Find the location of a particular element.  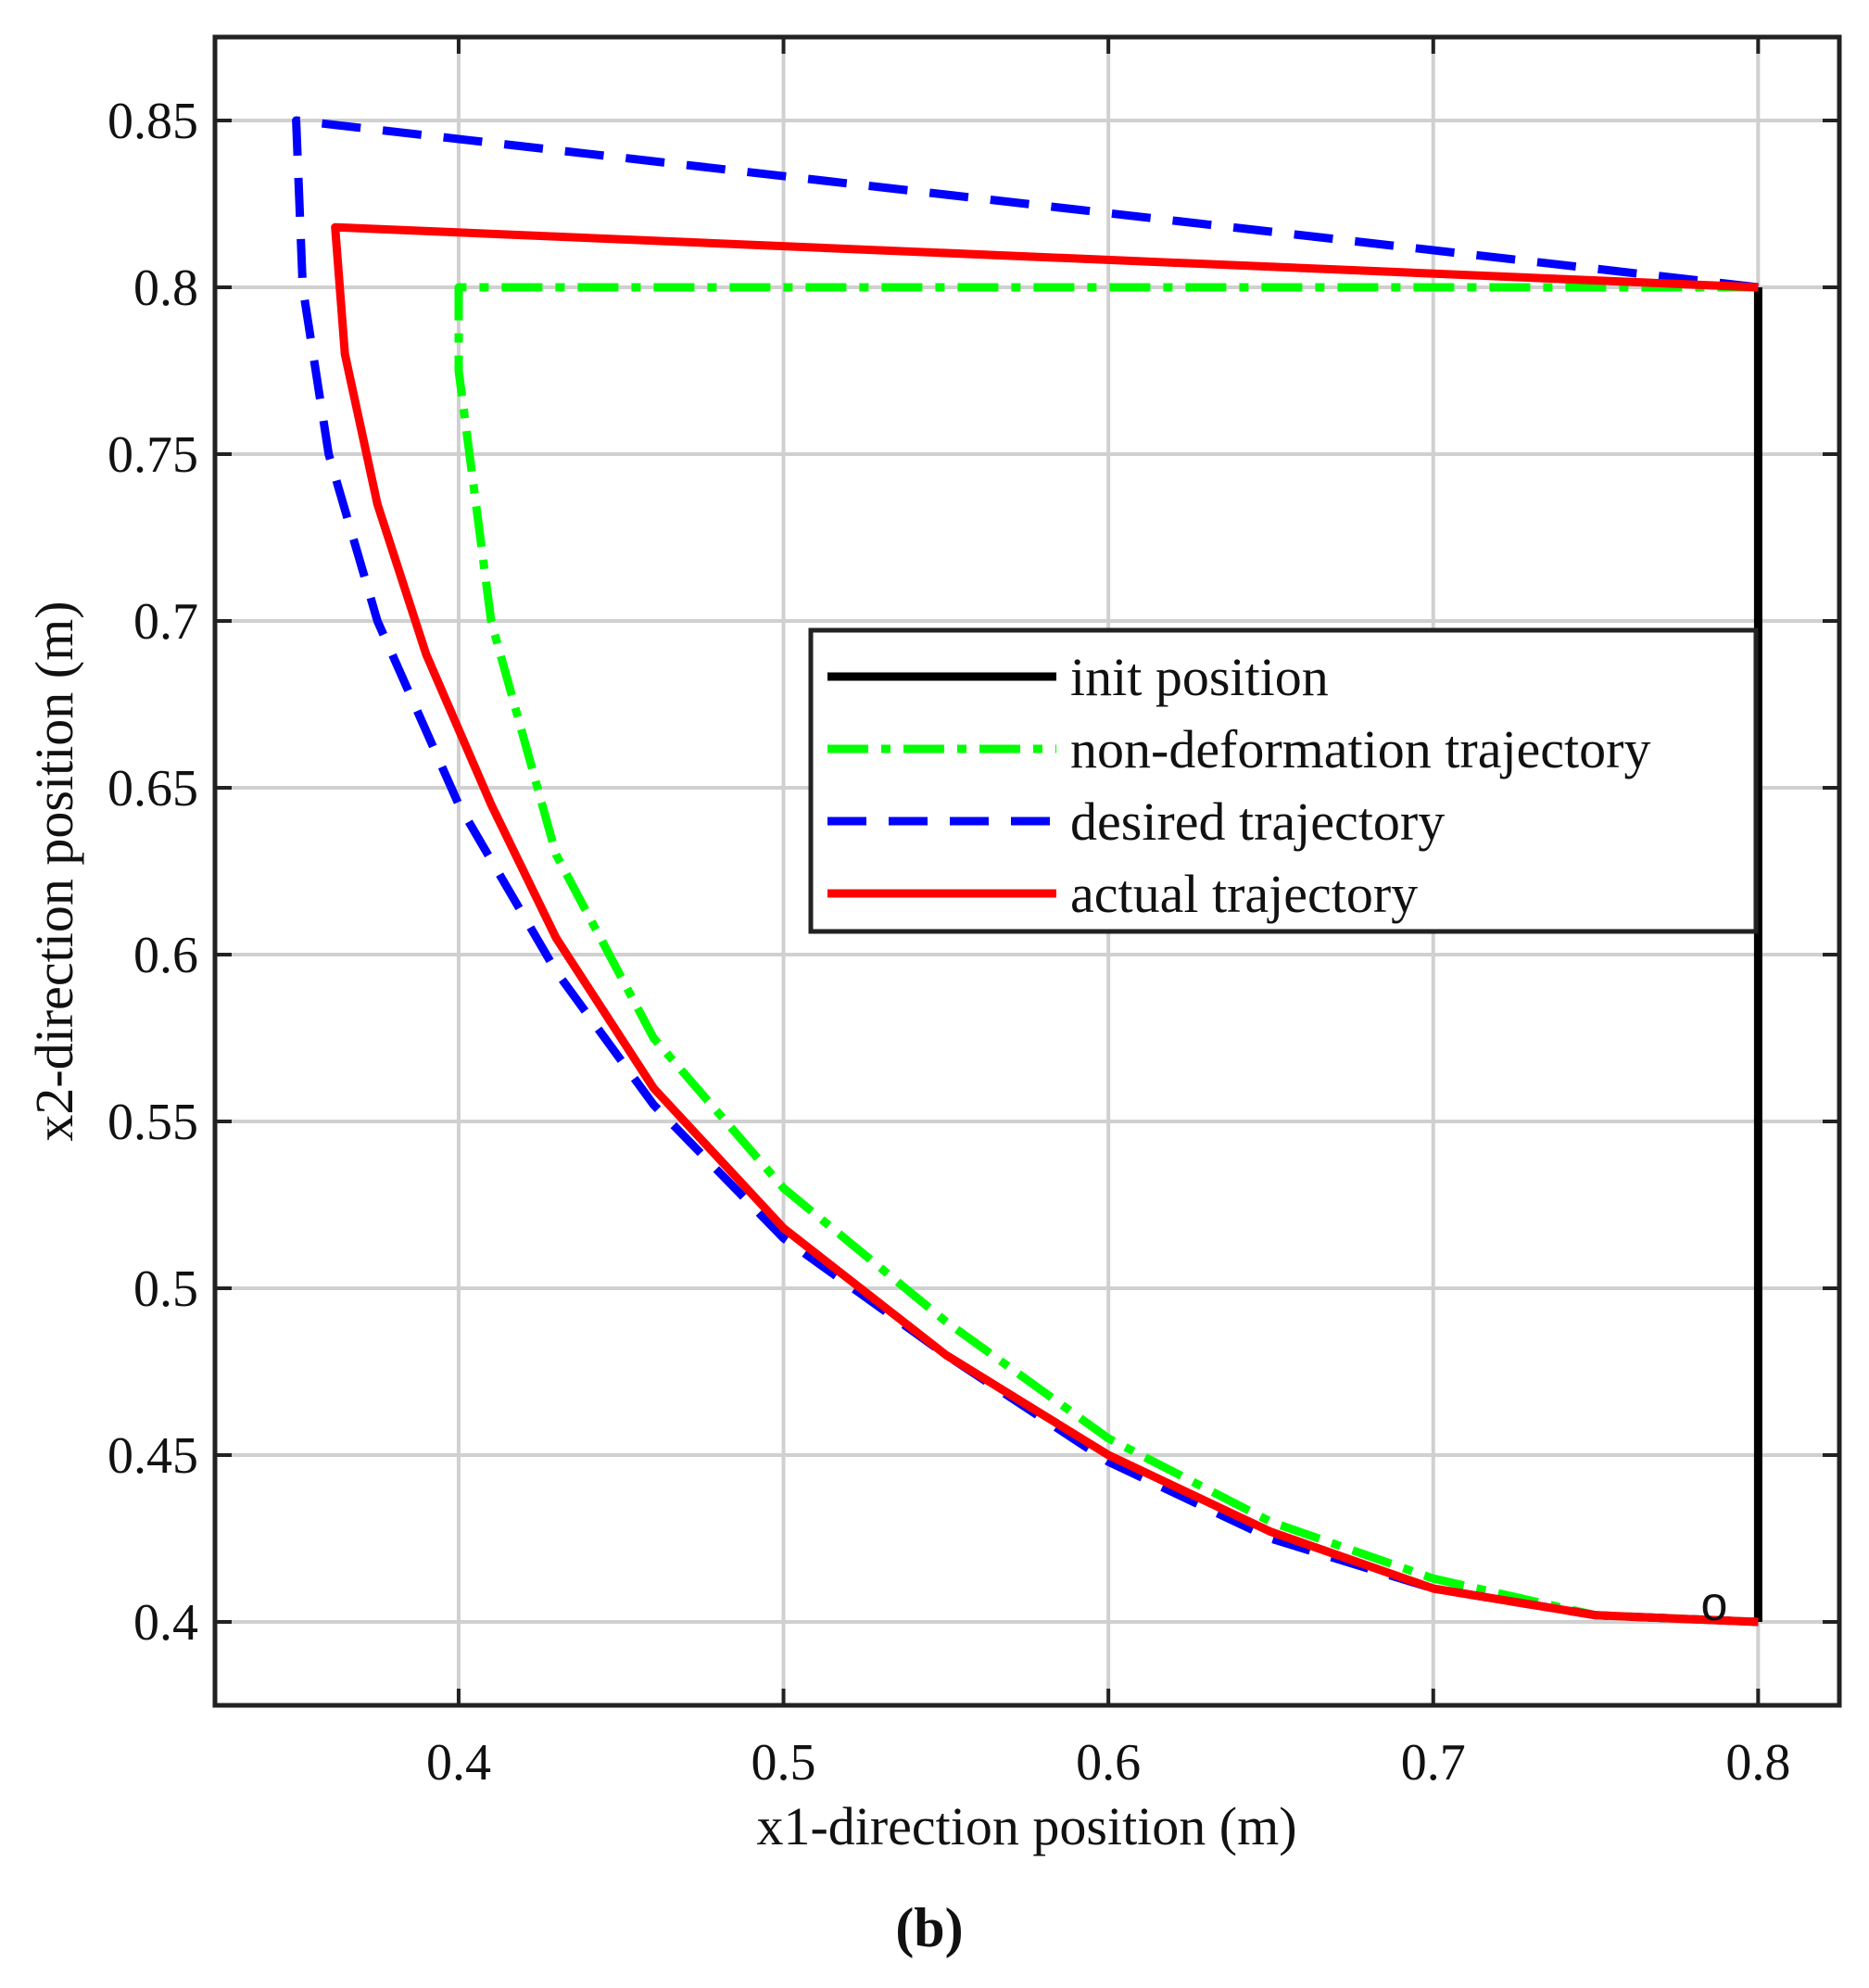

y-tick-label: 0.65 is located at coordinates (152, 788).